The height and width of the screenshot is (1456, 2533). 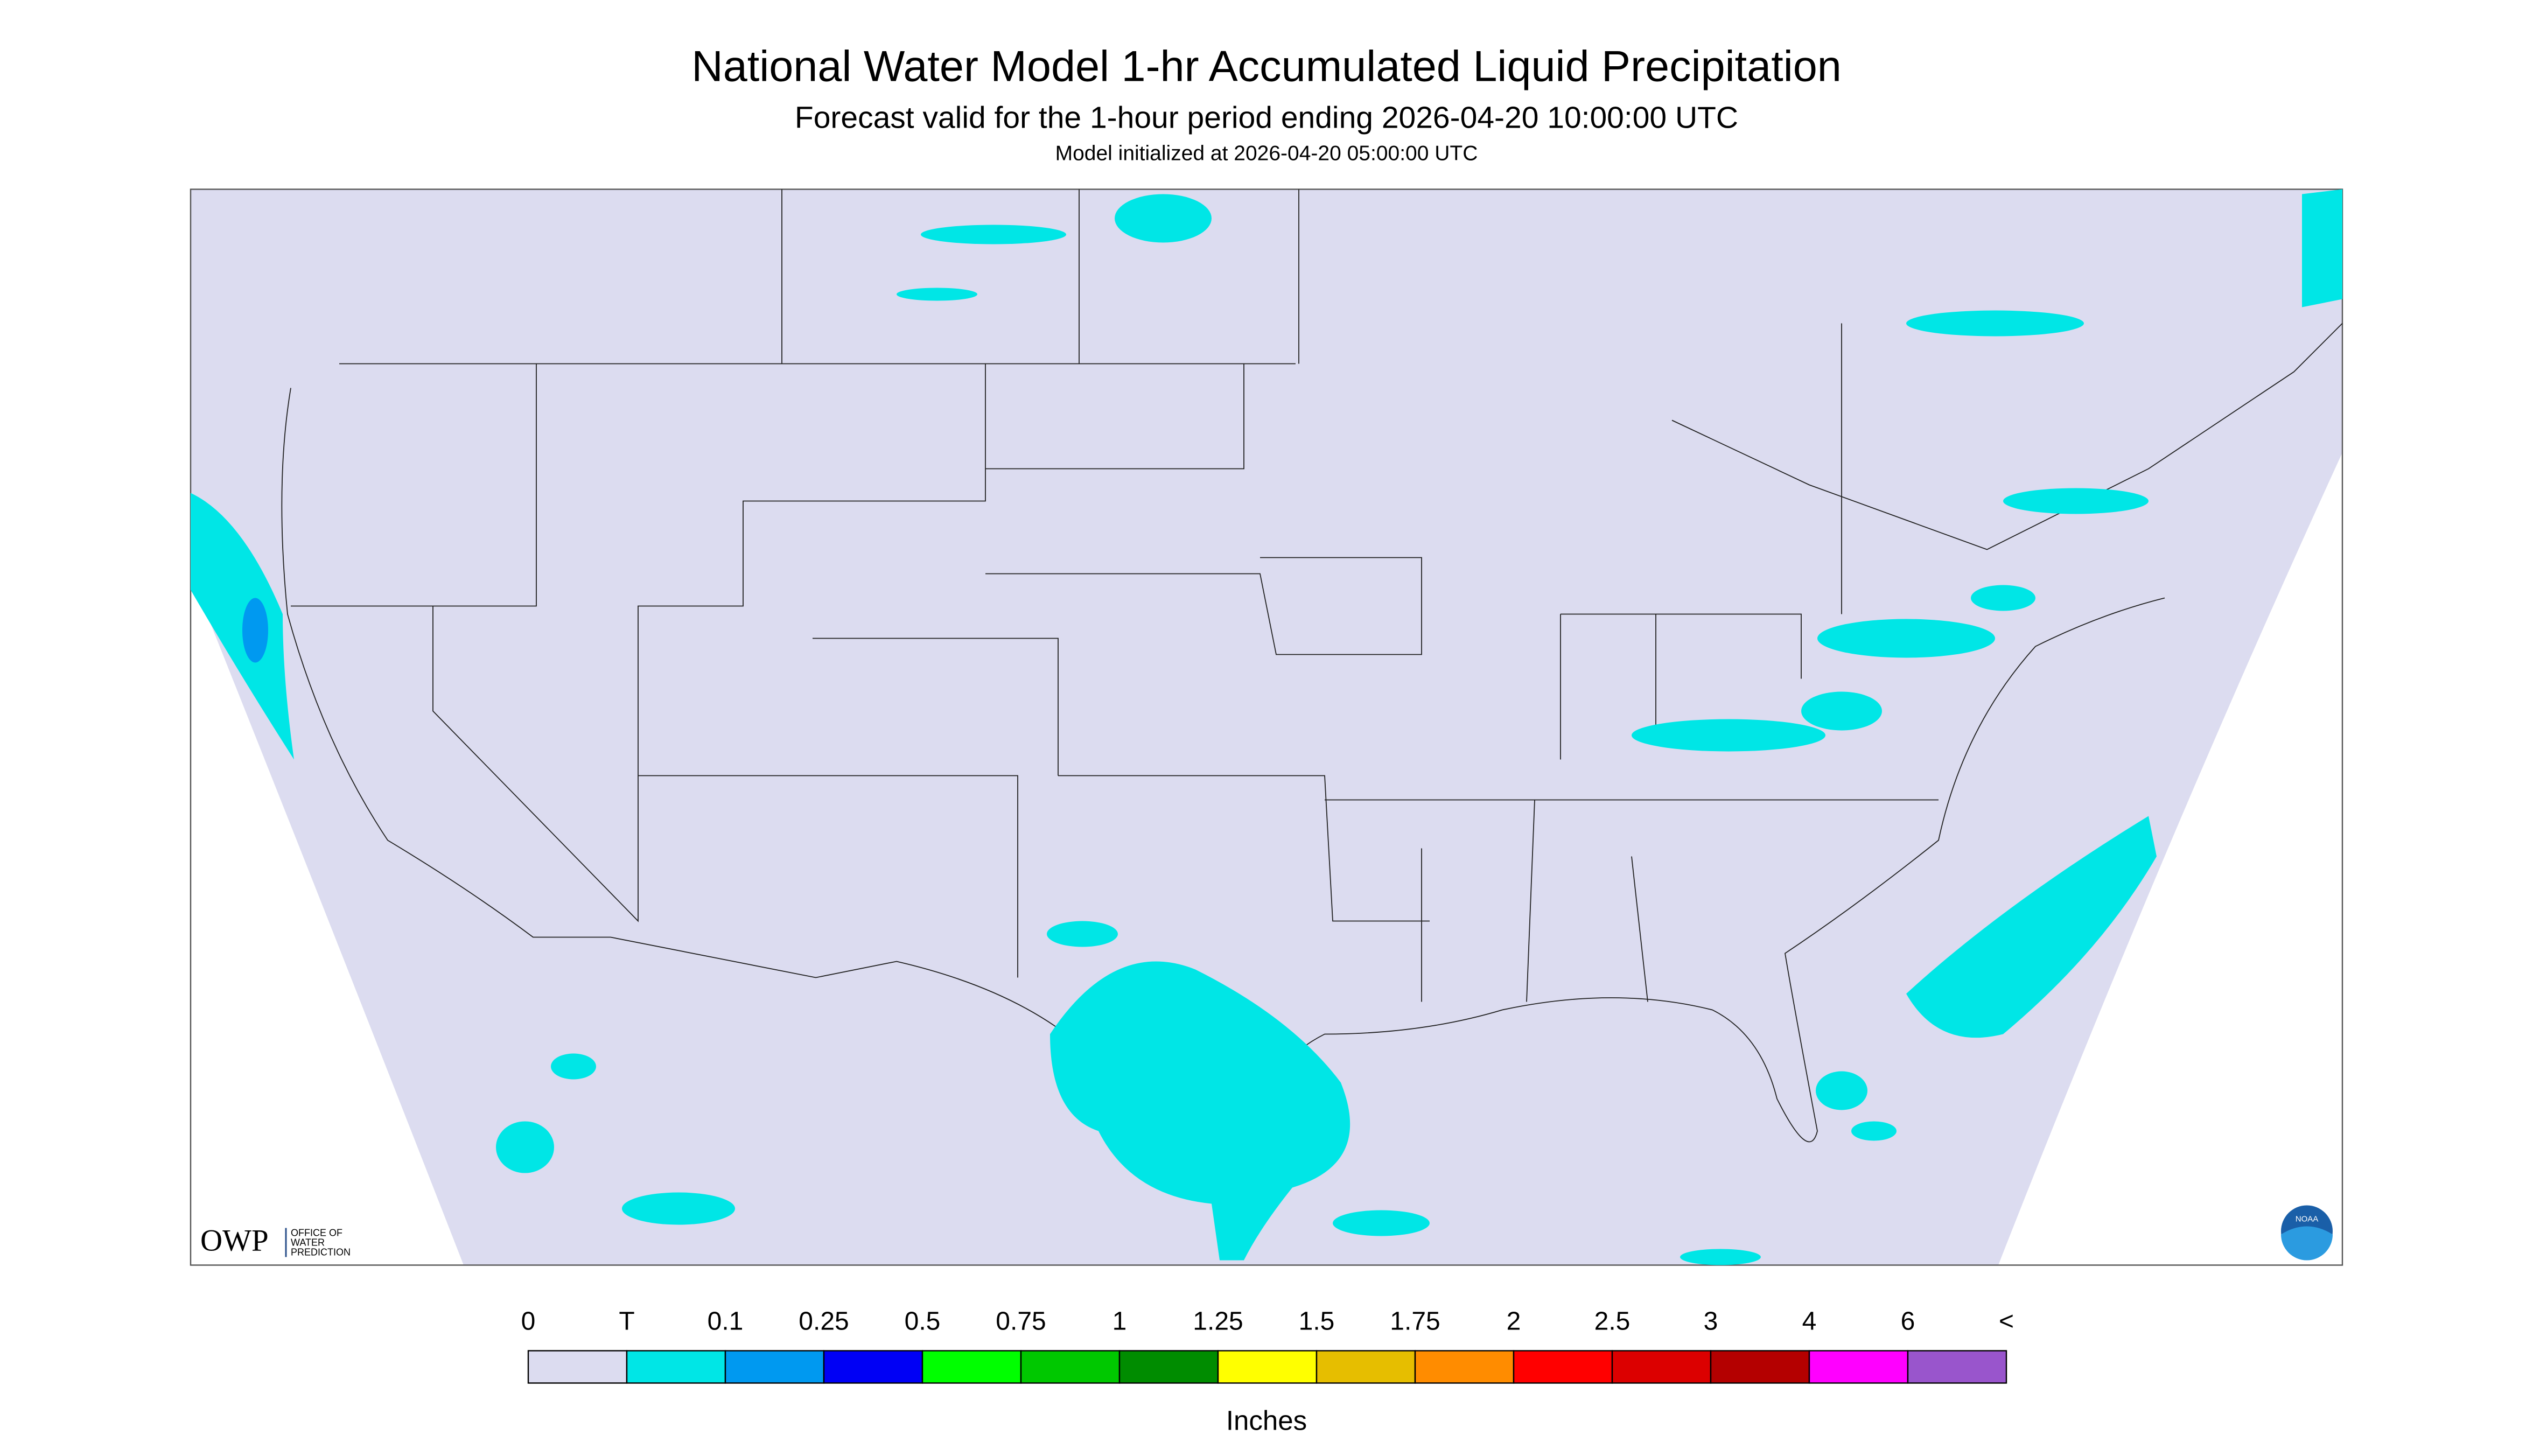 I want to click on legend-label: 2.5, so click(x=1612, y=1321).